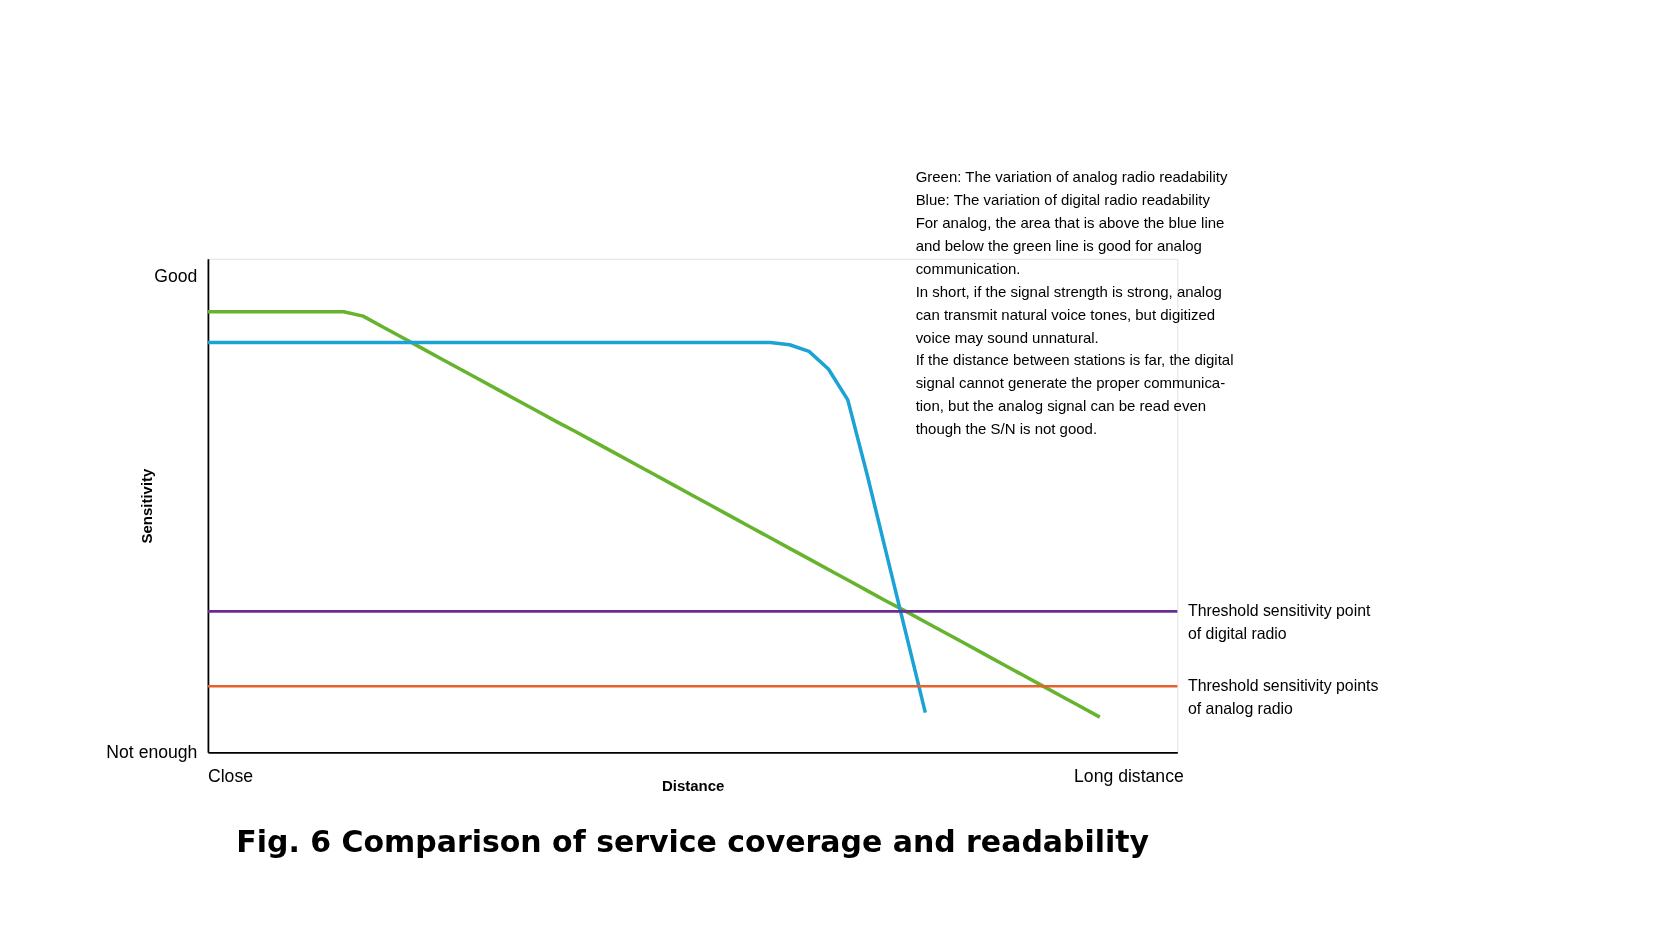  I want to click on y-axis-title: Sensitivity, so click(147, 505).